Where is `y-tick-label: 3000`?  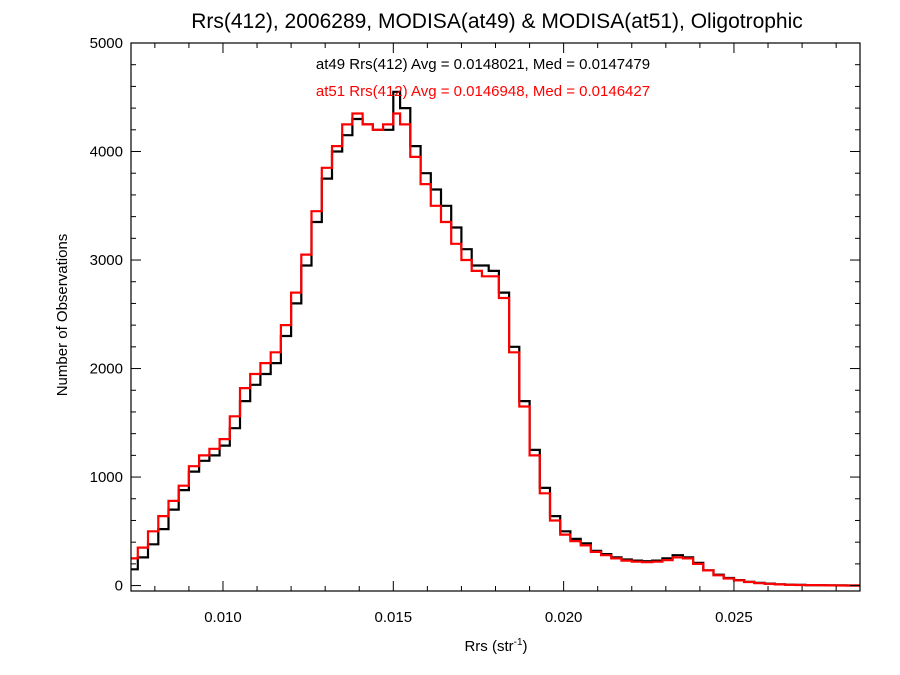
y-tick-label: 3000 is located at coordinates (106, 260).